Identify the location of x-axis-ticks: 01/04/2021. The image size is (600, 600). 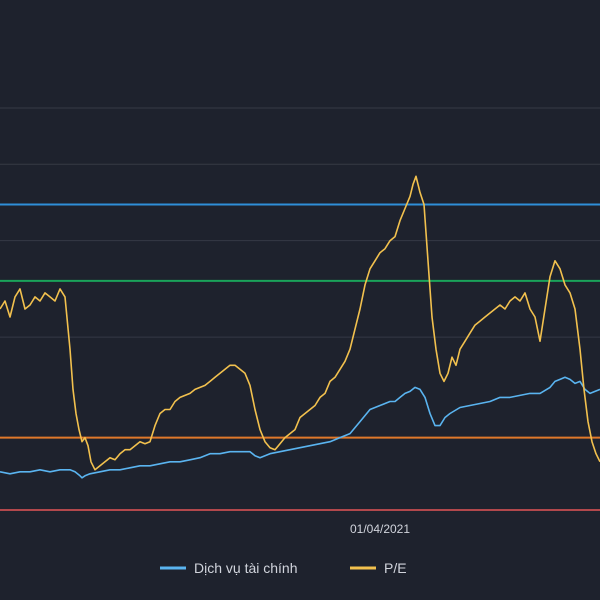
(380, 529).